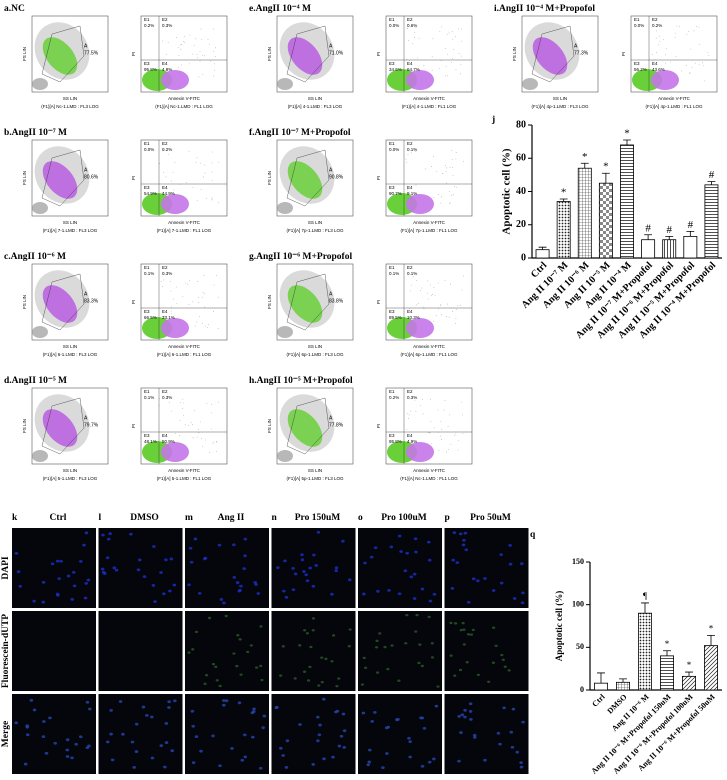  I want to click on panel-label: k, so click(15, 518).